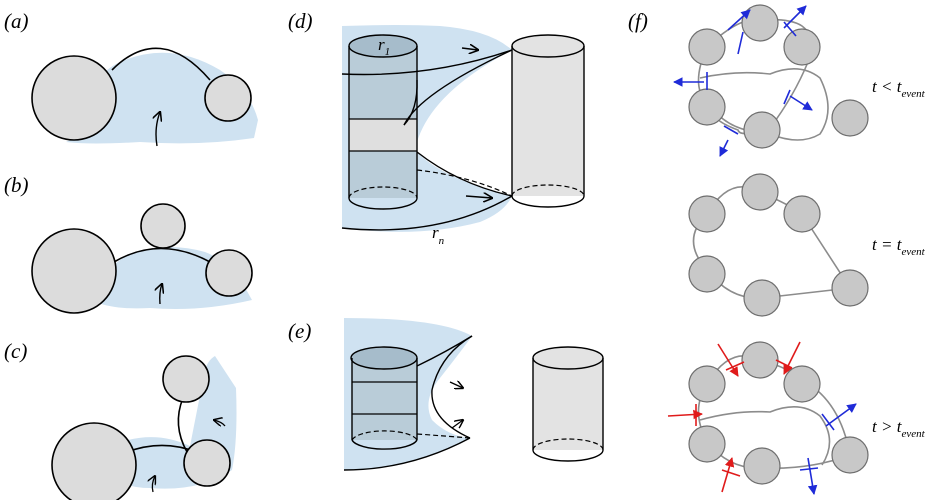  I want to click on flow-arrow-e2, so click(457, 424).